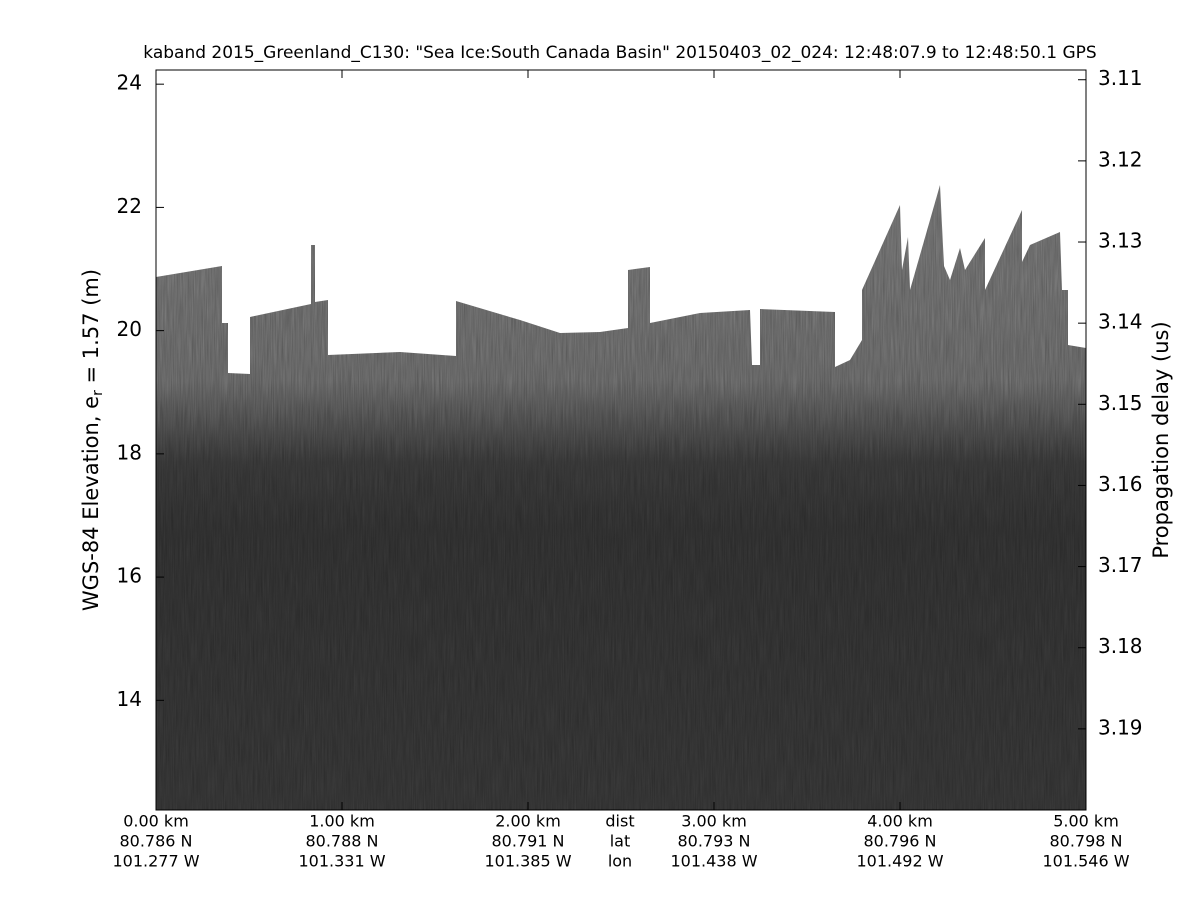  What do you see at coordinates (156, 821) in the screenshot?
I see `x-tick-label: 0.00 km` at bounding box center [156, 821].